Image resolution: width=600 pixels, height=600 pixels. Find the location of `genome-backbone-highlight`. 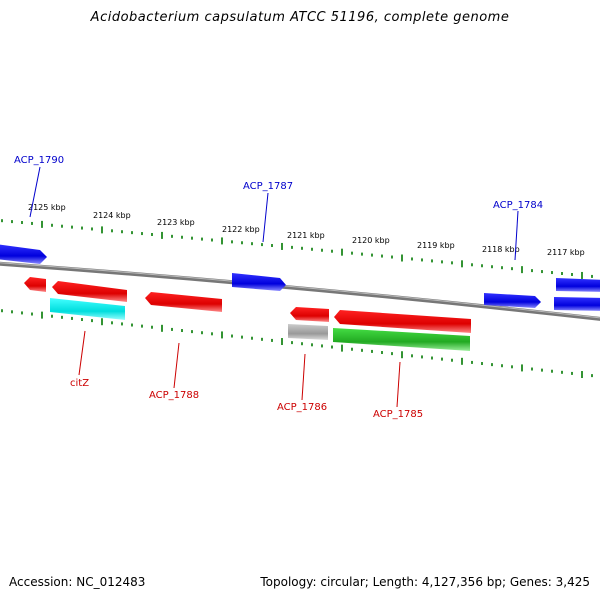

genome-backbone-highlight is located at coordinates (300, 290).